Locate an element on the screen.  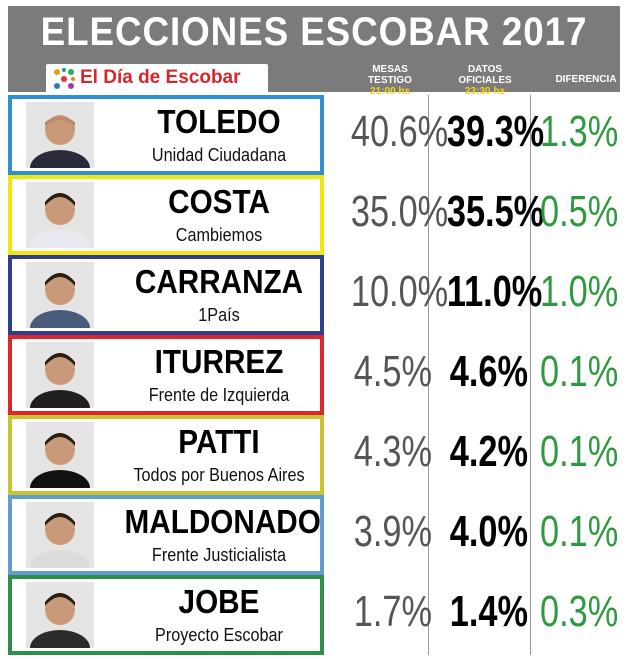
logo: El Día de Escobar is located at coordinates (157, 79).